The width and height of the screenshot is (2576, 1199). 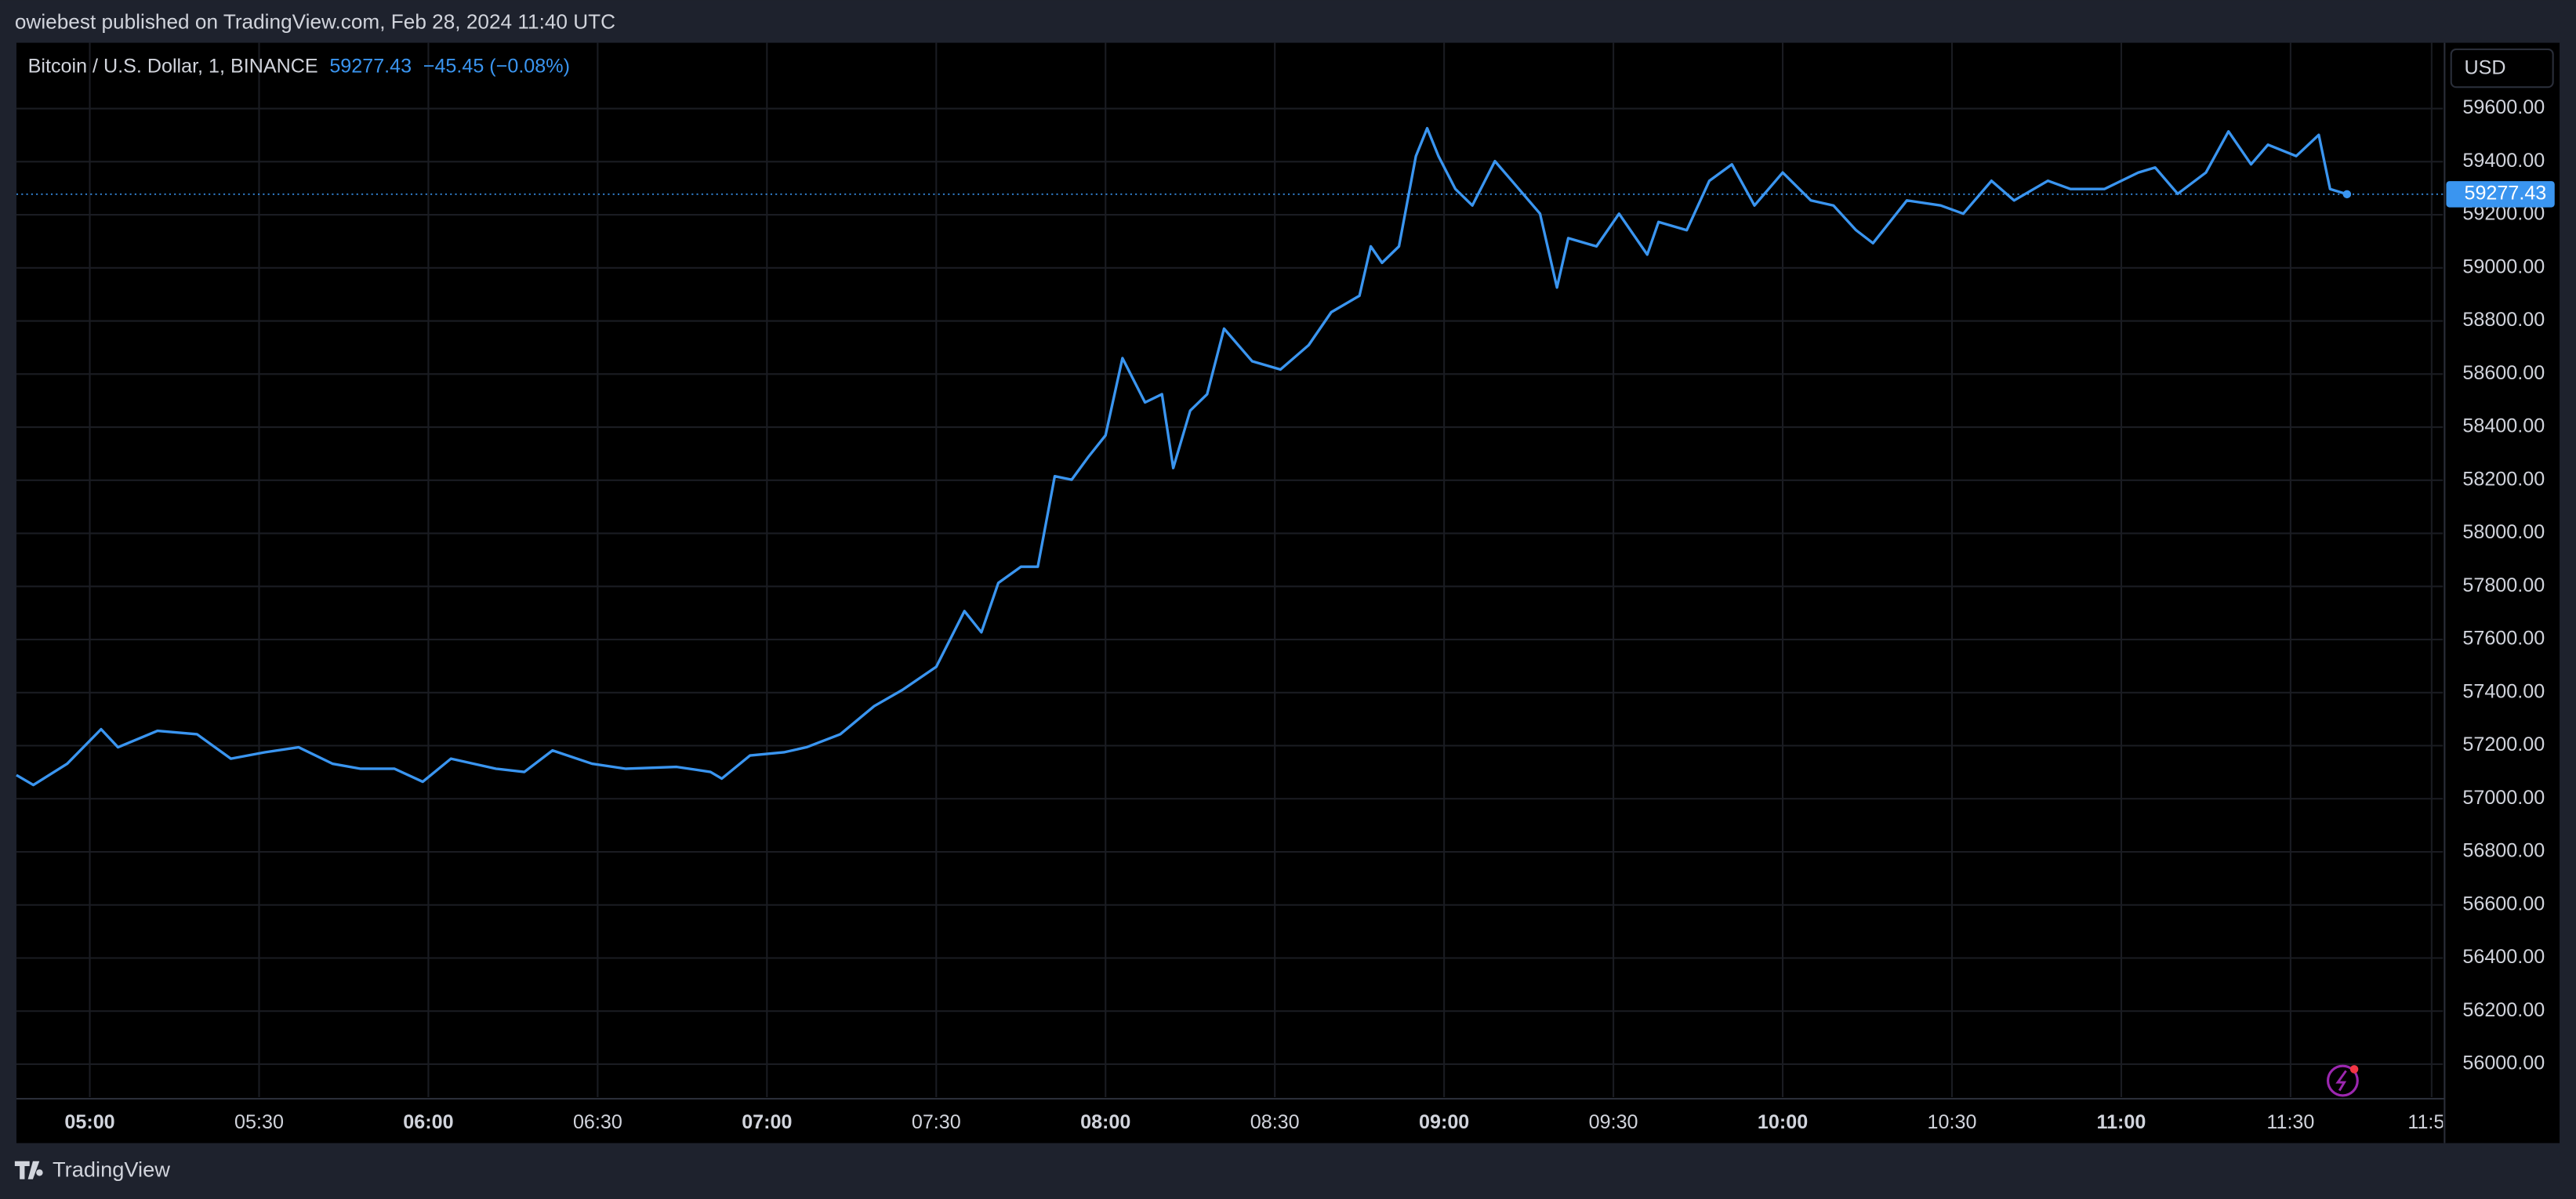 I want to click on x-tick-label: 05:30, so click(x=259, y=1122).